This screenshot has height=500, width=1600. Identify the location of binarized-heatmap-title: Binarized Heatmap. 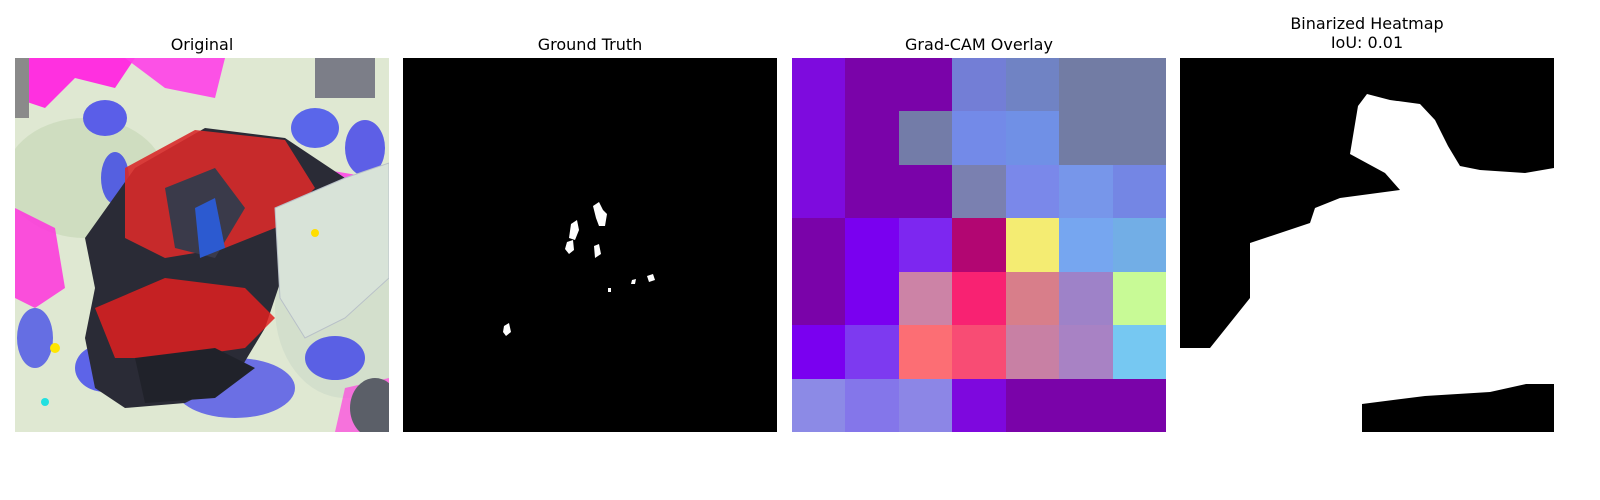
(1367, 23).